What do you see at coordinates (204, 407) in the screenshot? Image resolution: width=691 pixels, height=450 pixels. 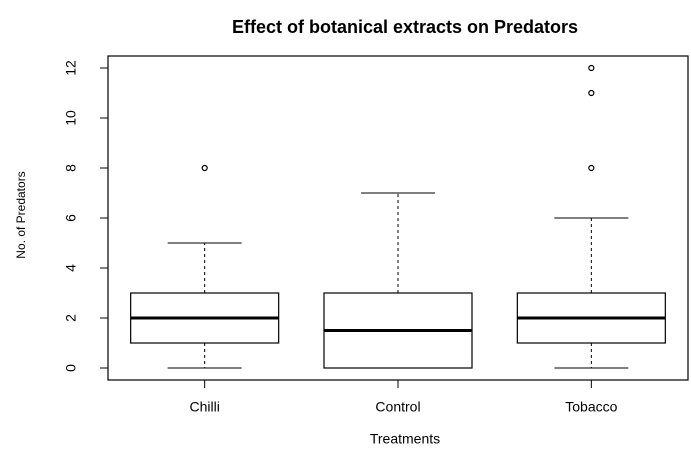 I see `x-tick-label: Chilli` at bounding box center [204, 407].